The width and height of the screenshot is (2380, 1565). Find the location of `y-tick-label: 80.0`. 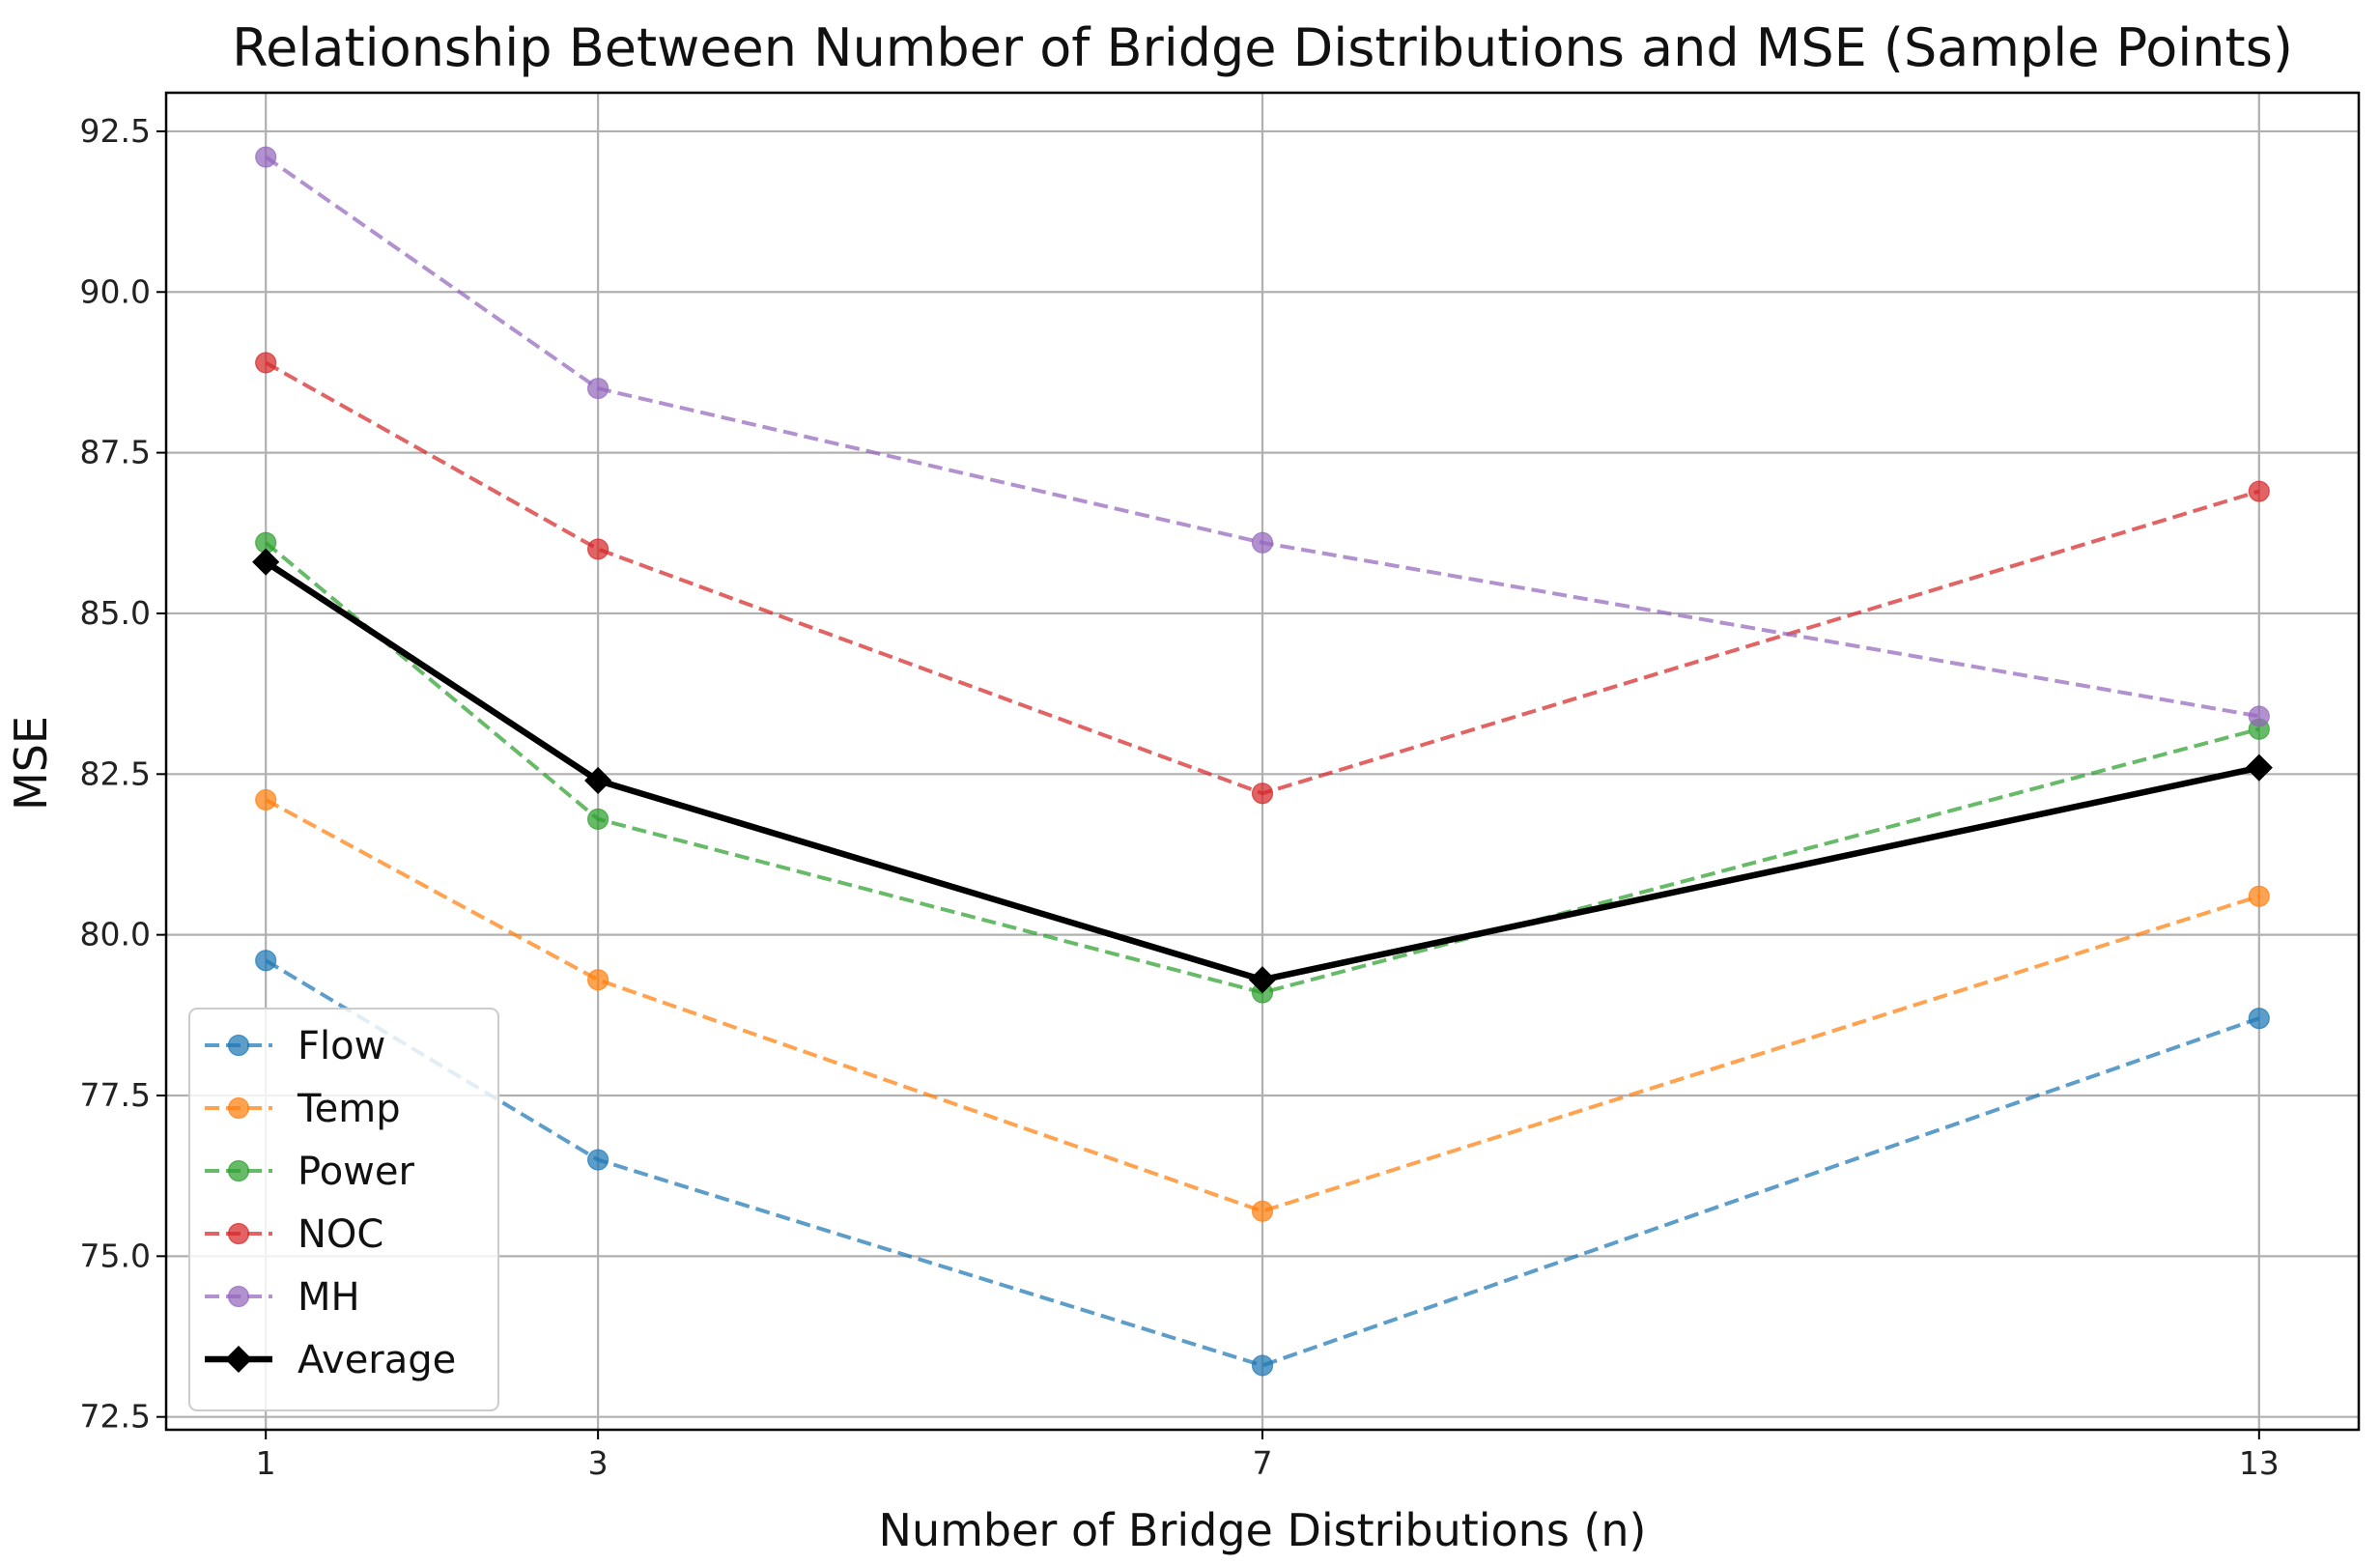

y-tick-label: 80.0 is located at coordinates (116, 934).